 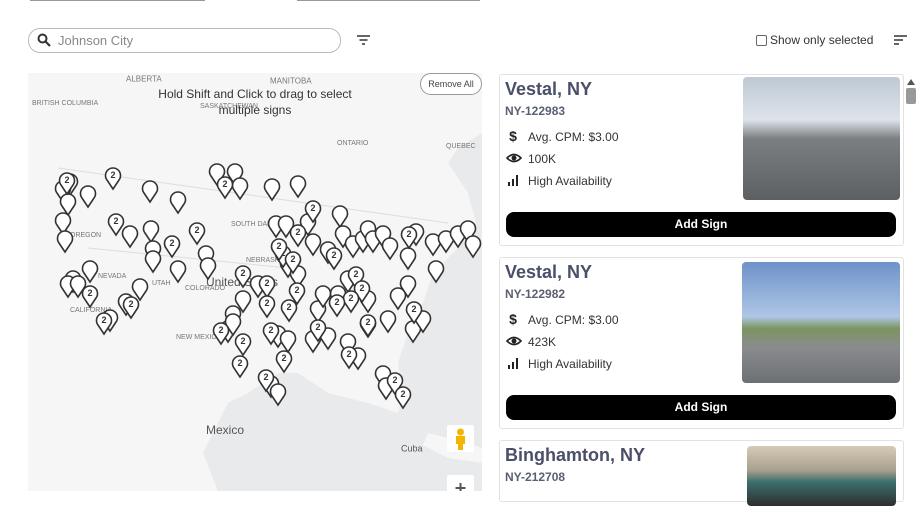 What do you see at coordinates (412, 448) in the screenshot?
I see `map-label: Cuba` at bounding box center [412, 448].